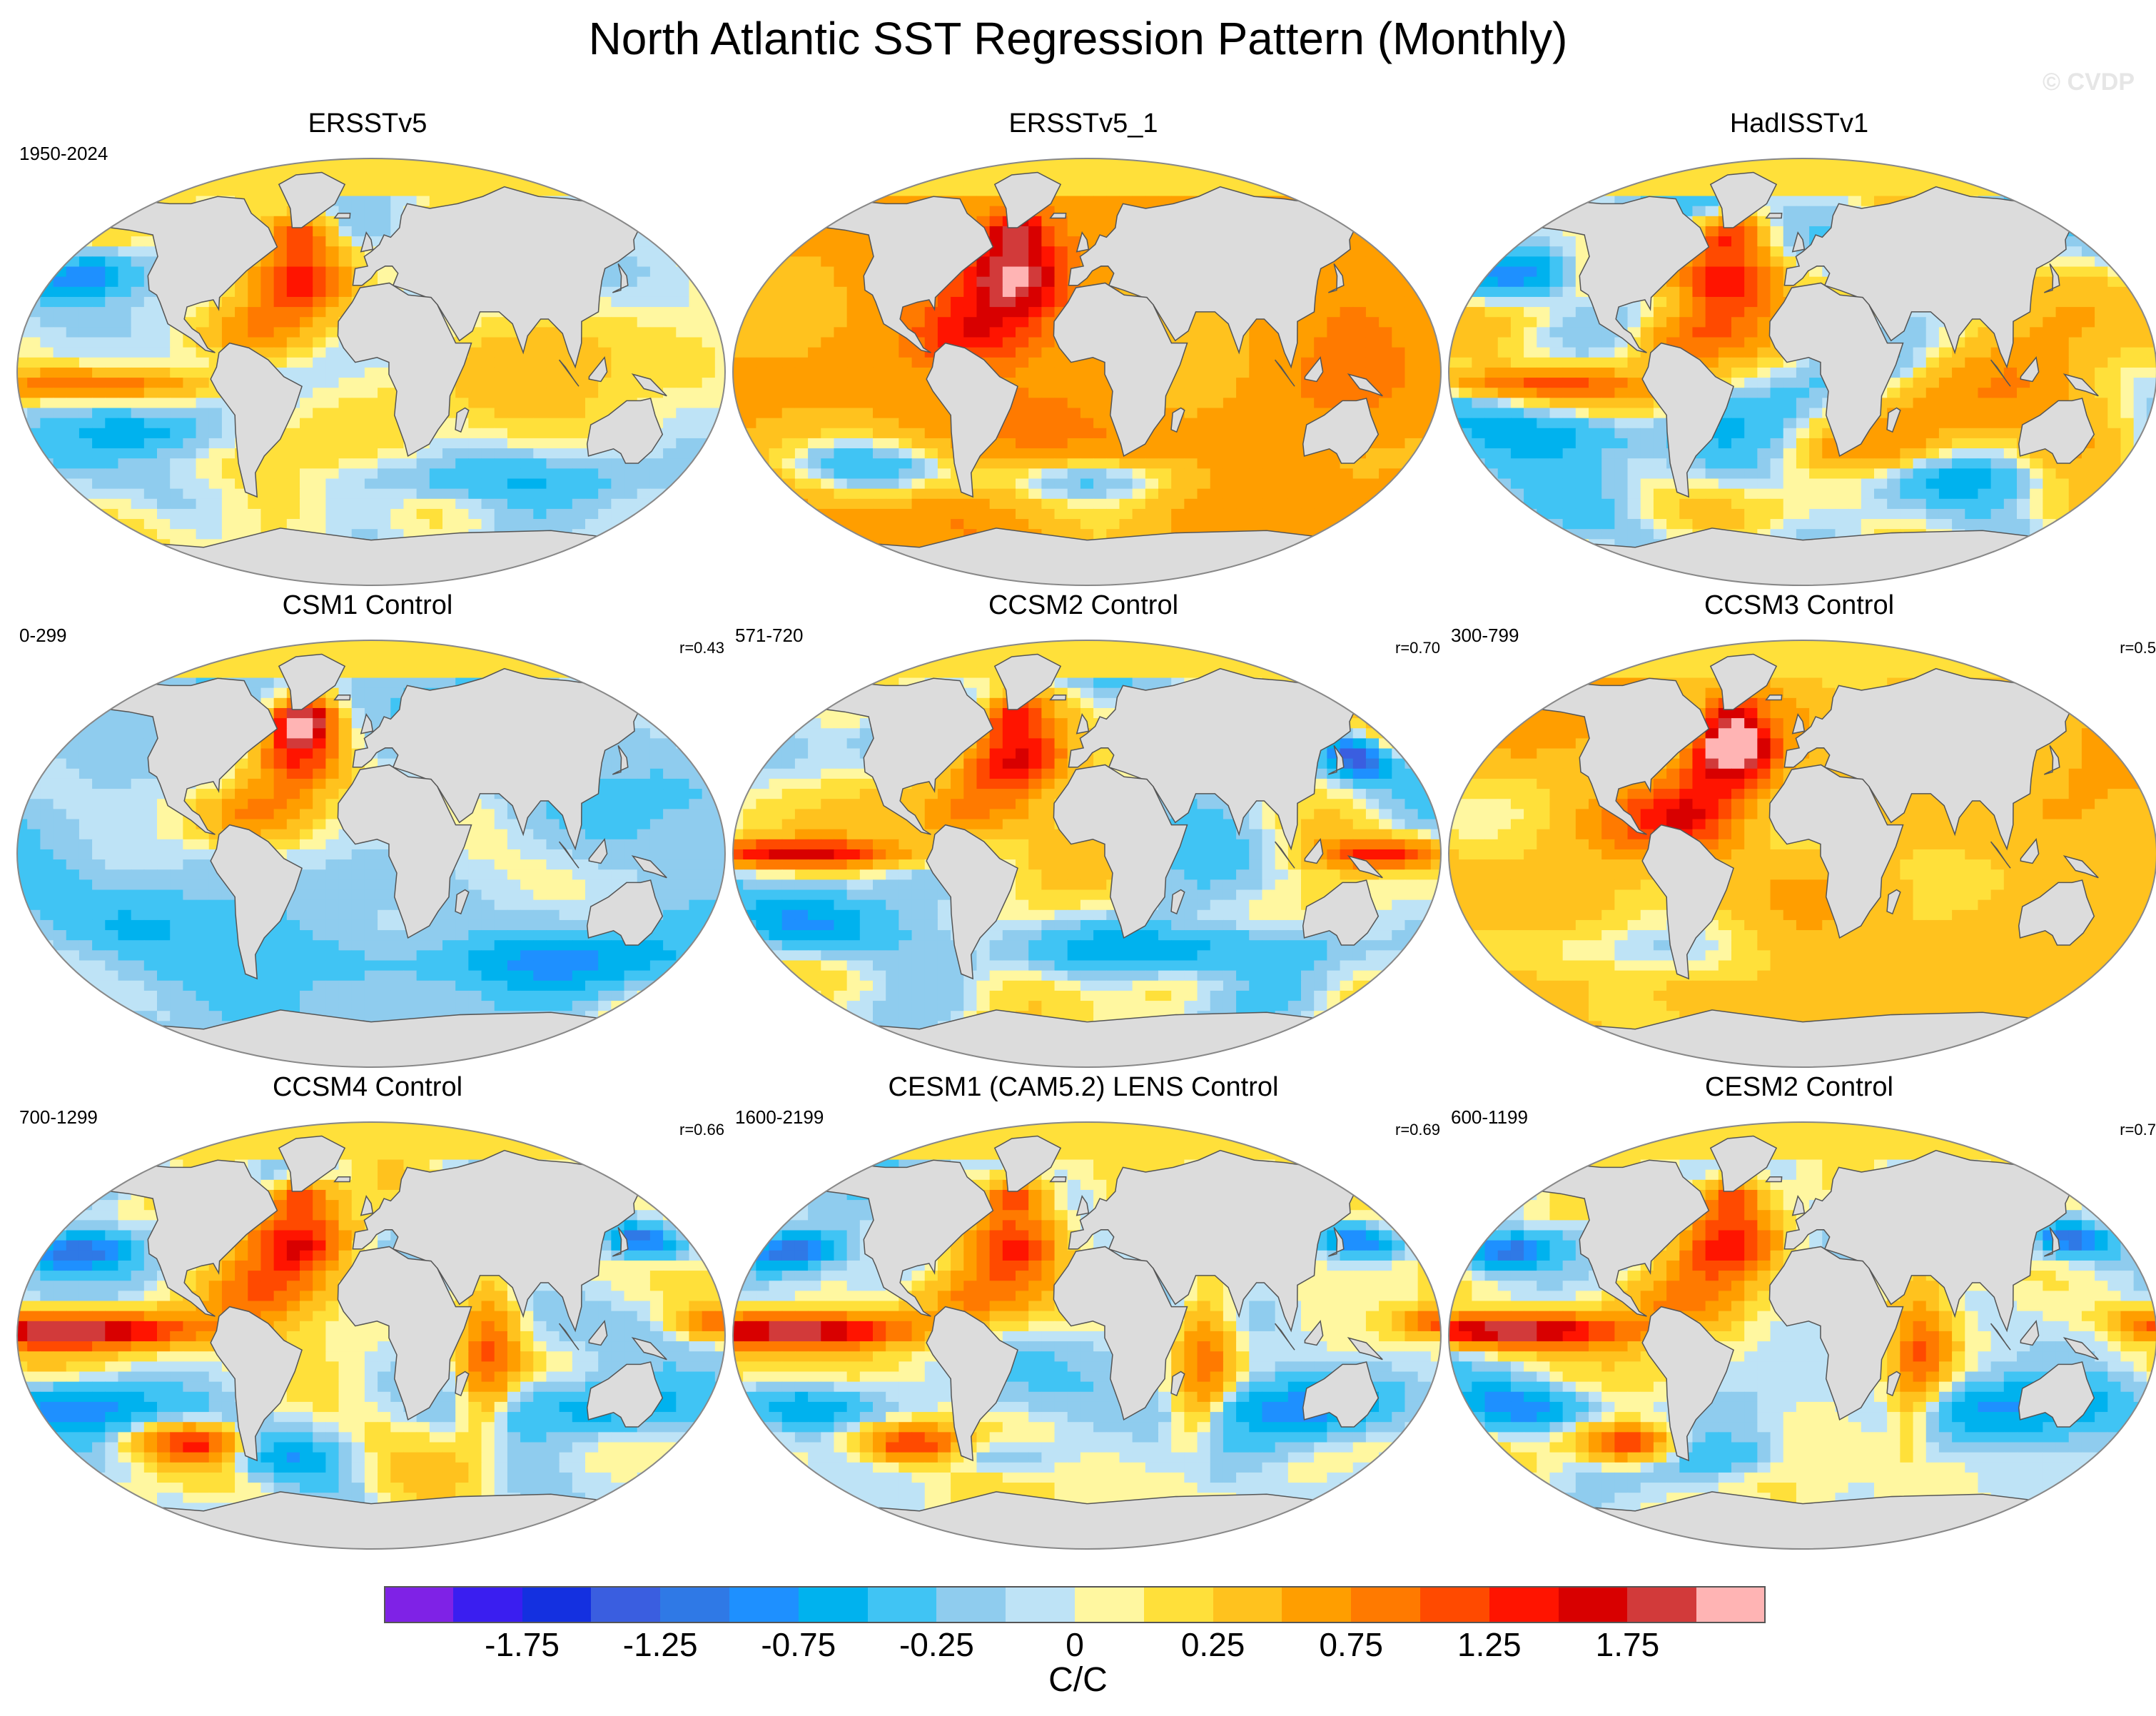 The image size is (2156, 1716). I want to click on map-panel: CCSM2 Control 571-720 r=0.70, so click(1084, 832).